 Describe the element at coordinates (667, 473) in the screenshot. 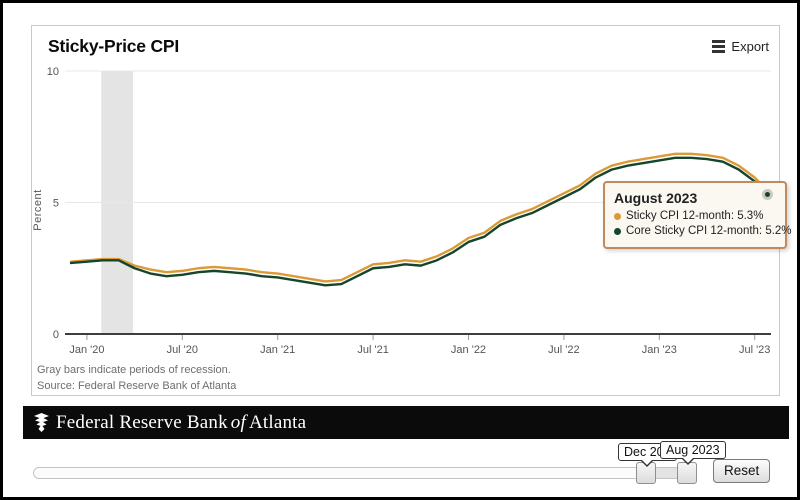

I see `date-range-selected` at that location.